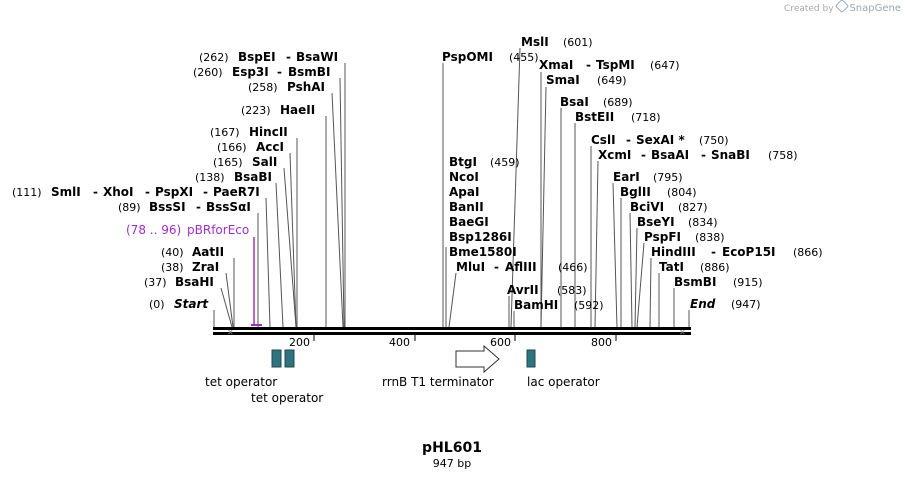  I want to click on primer-range: (78 .. 96), so click(153, 230).